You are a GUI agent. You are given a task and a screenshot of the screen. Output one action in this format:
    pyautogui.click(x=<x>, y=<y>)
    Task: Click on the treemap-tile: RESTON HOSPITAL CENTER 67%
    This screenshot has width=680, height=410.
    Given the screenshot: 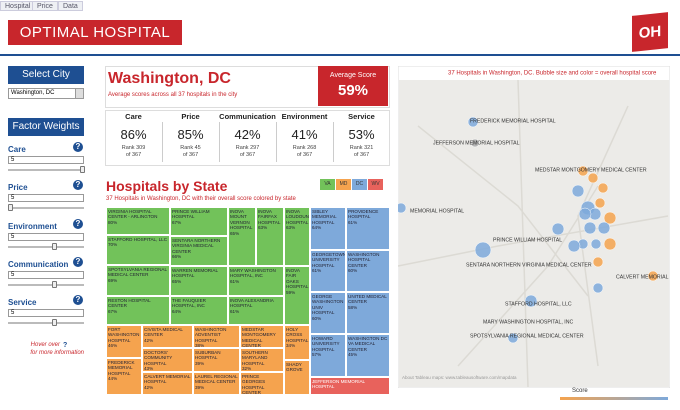 What is the action you would take?
    pyautogui.click(x=138, y=310)
    